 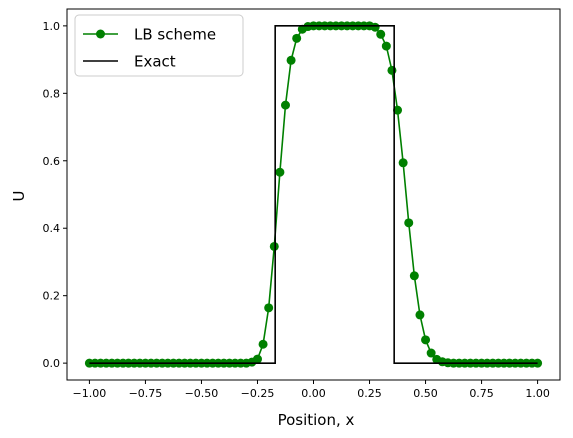 I want to click on y-tick-label: 0.0, so click(x=52, y=363).